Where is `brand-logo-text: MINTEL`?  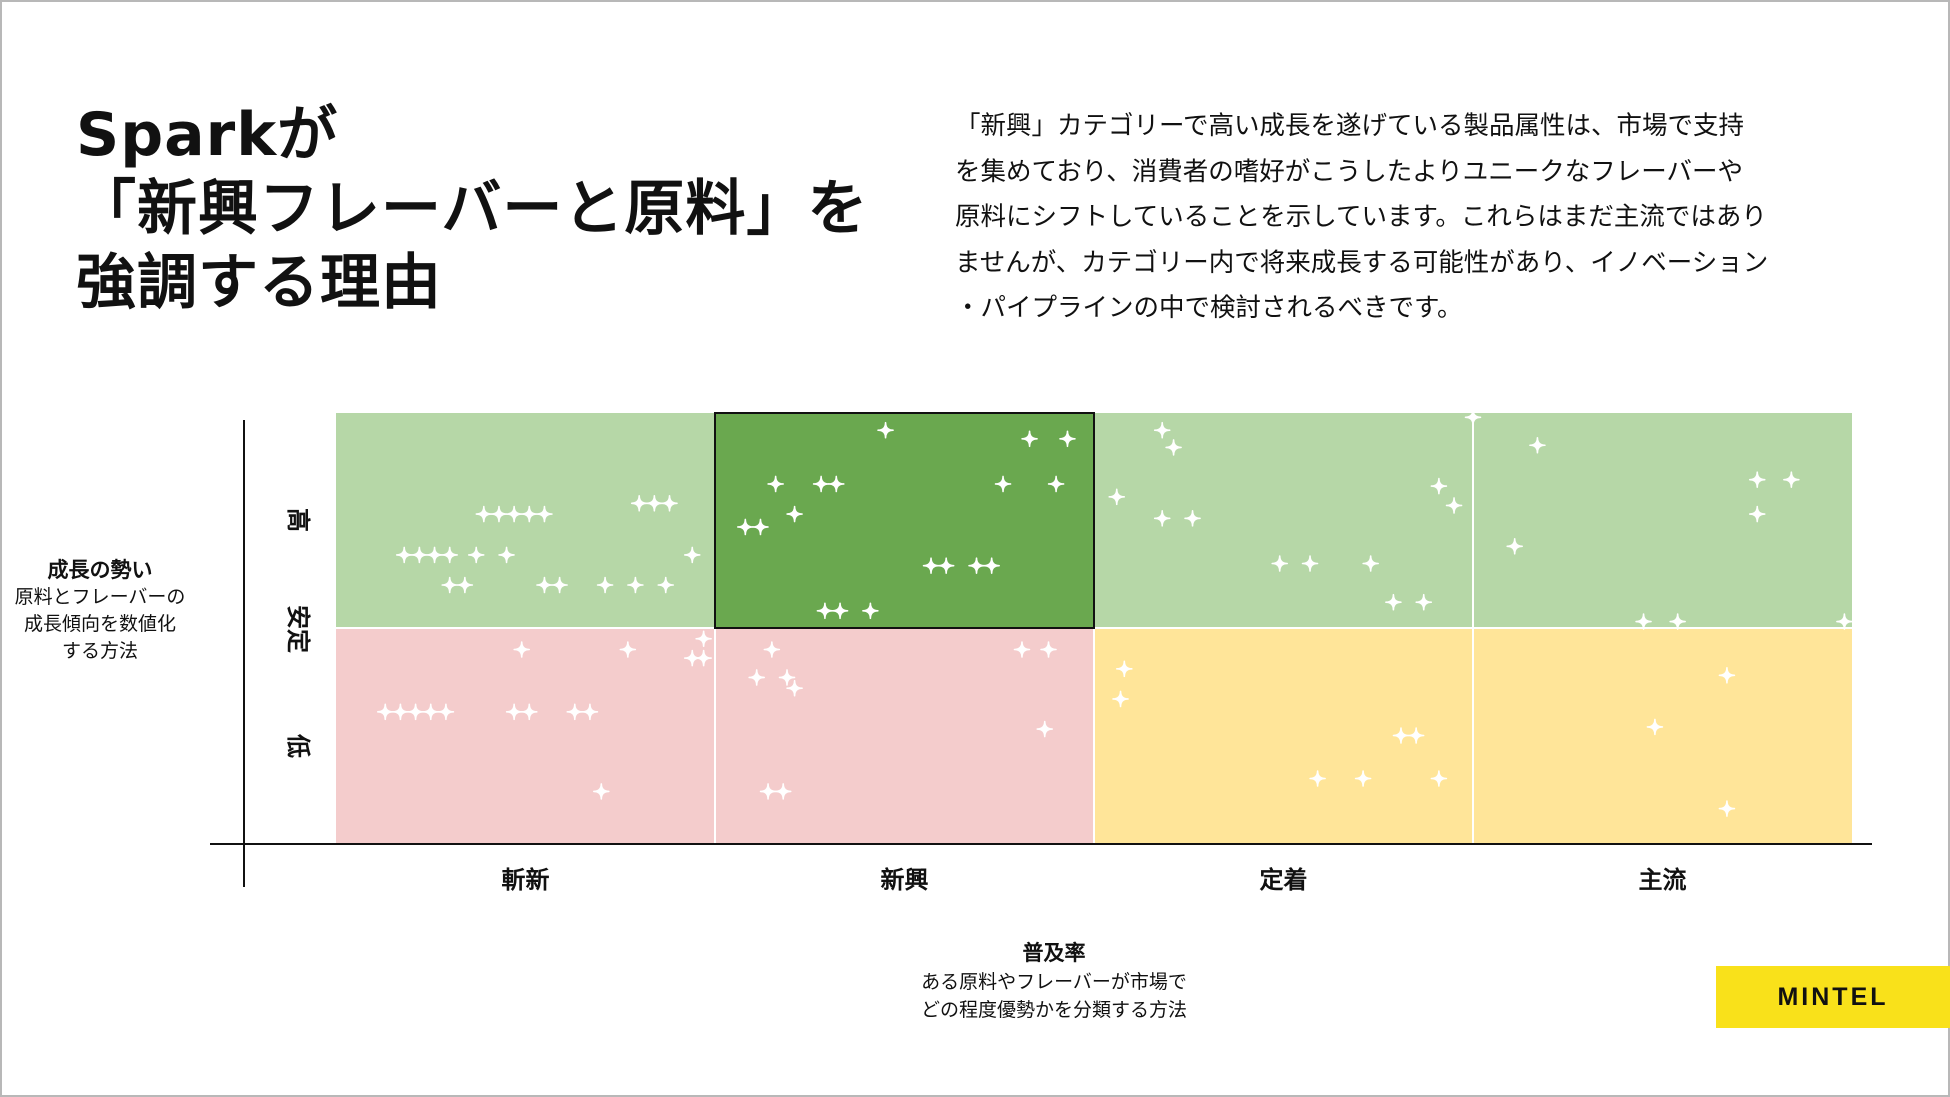 brand-logo-text: MINTEL is located at coordinates (1833, 996).